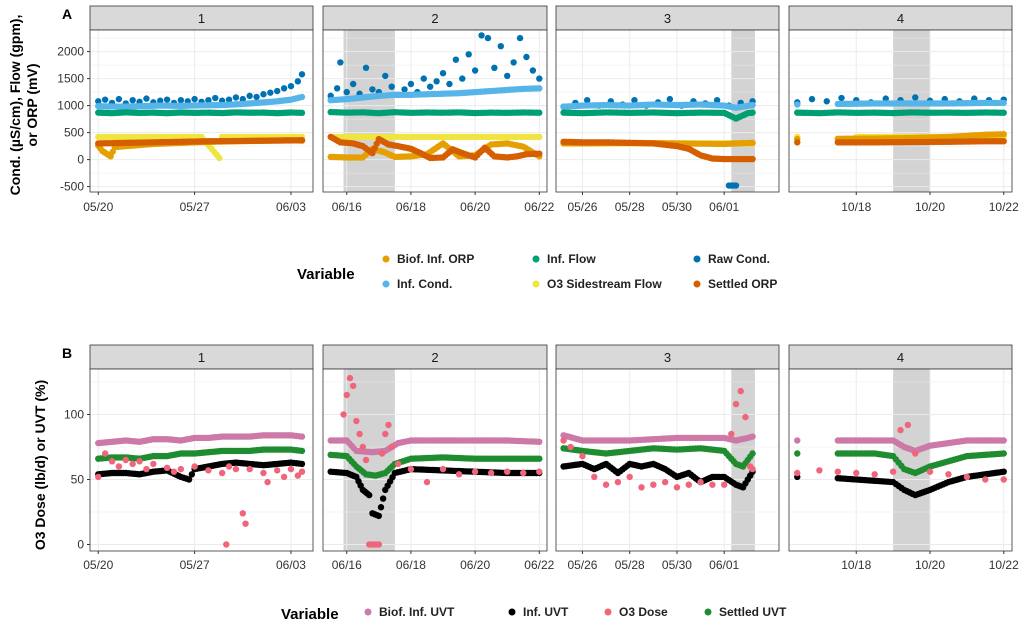 The height and width of the screenshot is (628, 1021). Describe the element at coordinates (435, 446) in the screenshot. I see `series-biof_uvt` at that location.